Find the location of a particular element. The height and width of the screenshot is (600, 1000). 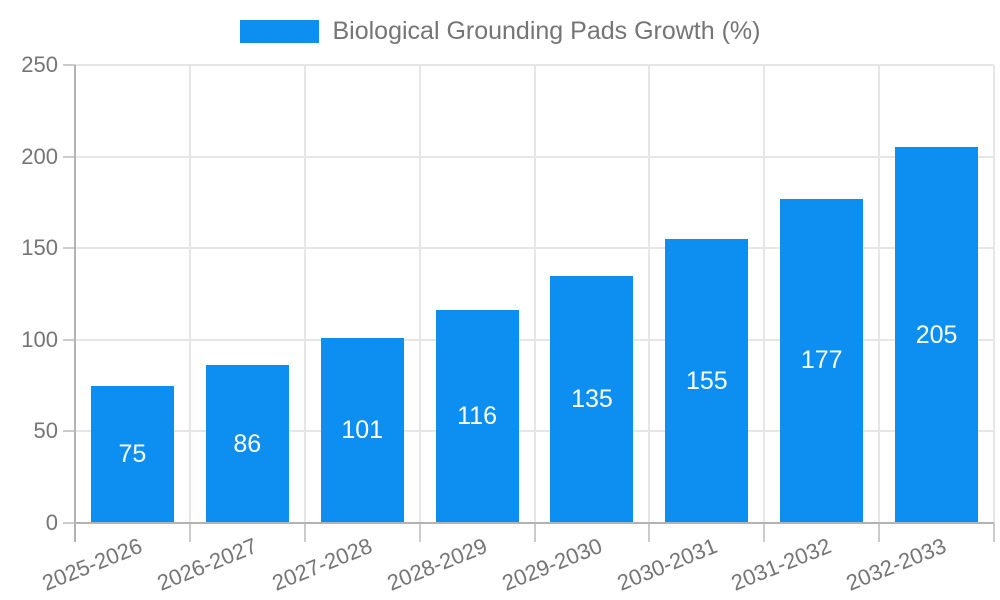

bar-2031-2032: 177 is located at coordinates (822, 360).